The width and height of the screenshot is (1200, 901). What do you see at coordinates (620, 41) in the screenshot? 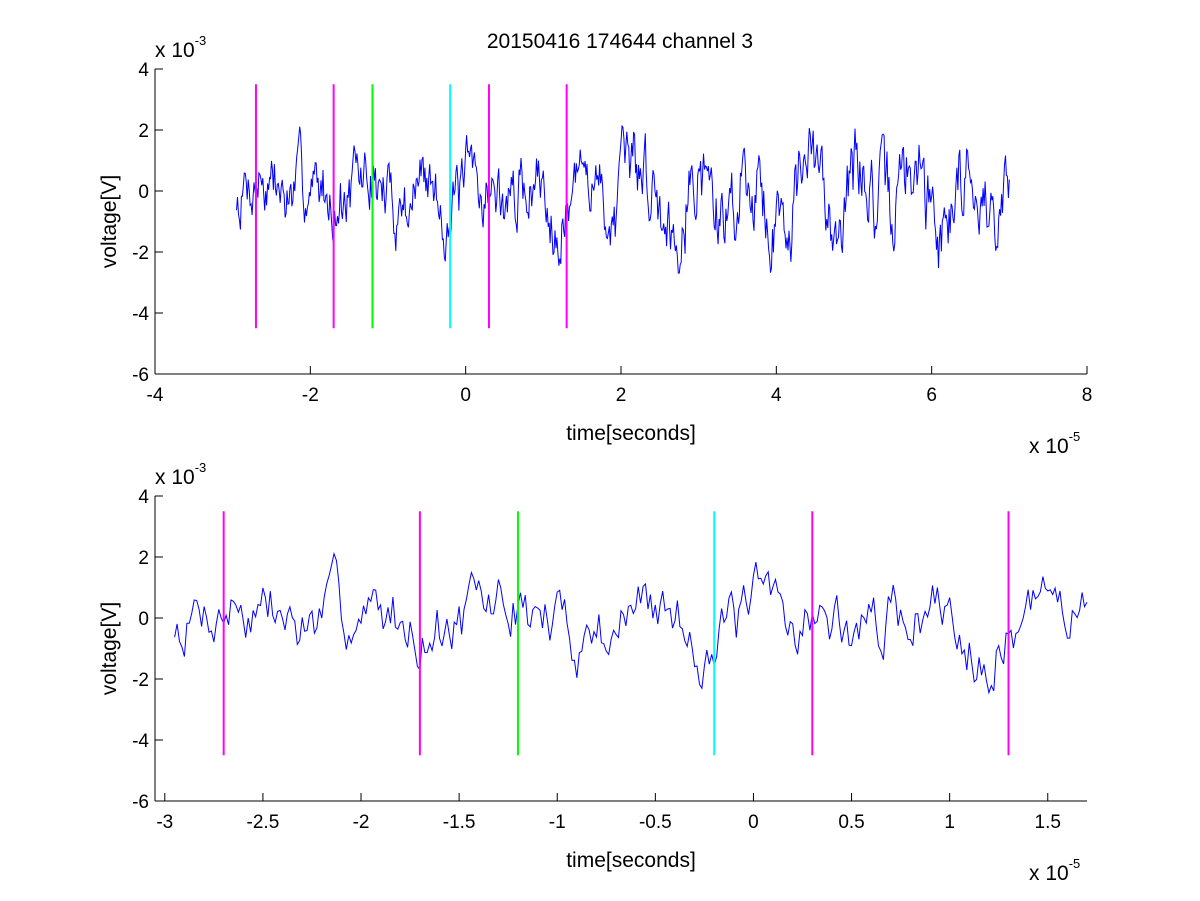
I see `figure-title: 20150416 174644 channel 3` at bounding box center [620, 41].